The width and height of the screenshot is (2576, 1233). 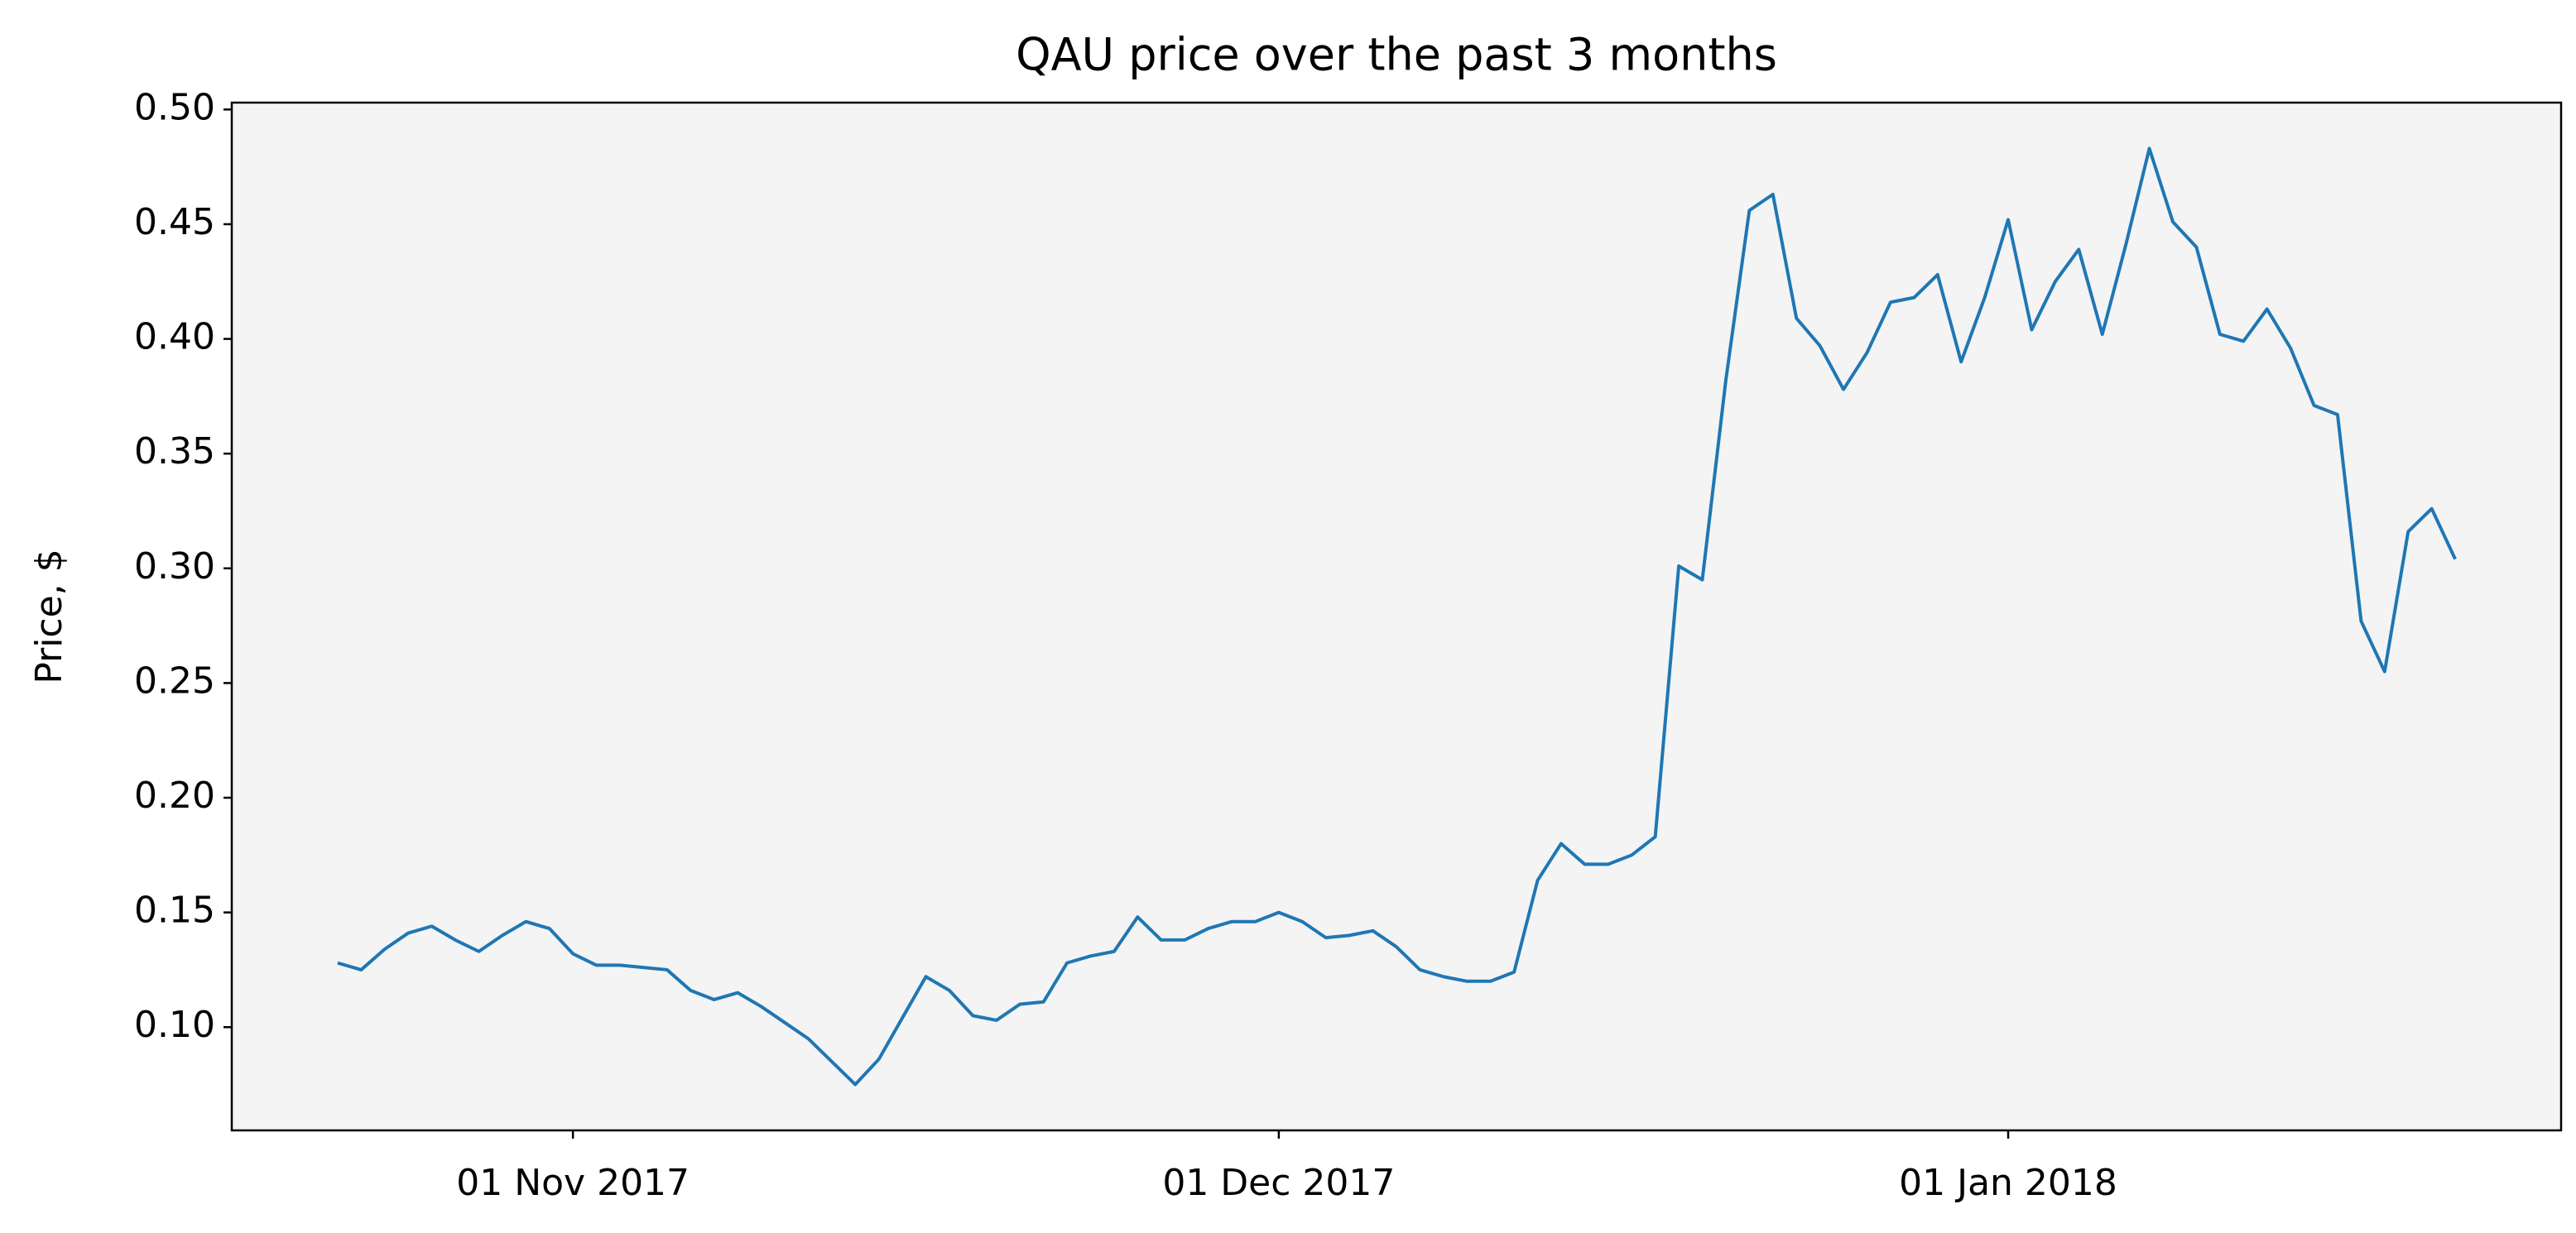 I want to click on y-tick-label: 0.20, so click(x=174, y=796).